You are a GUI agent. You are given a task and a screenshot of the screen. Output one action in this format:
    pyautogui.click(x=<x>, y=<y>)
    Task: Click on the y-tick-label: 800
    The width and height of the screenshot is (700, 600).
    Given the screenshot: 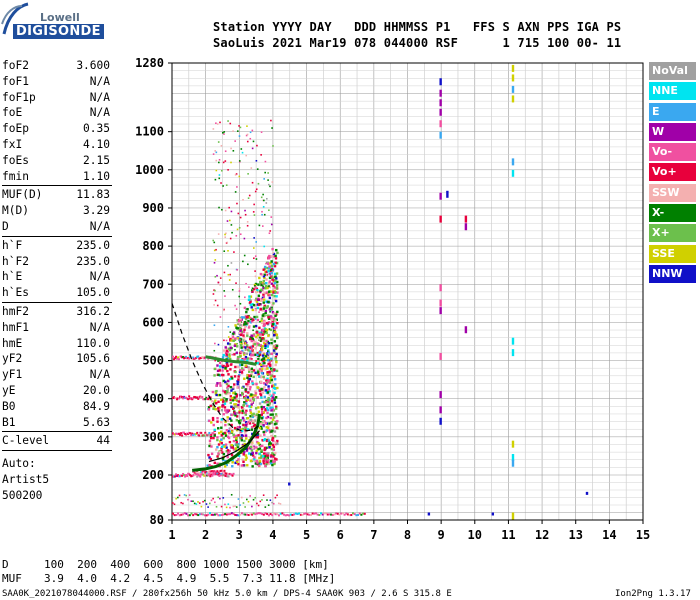 What is the action you would take?
    pyautogui.click(x=153, y=246)
    